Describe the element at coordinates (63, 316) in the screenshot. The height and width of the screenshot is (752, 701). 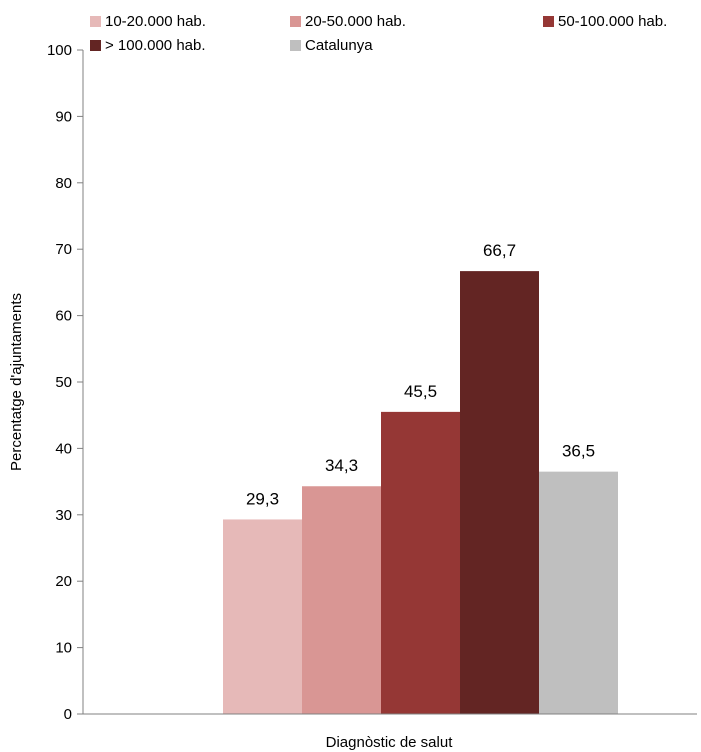
I see `y-tick-label: 60` at that location.